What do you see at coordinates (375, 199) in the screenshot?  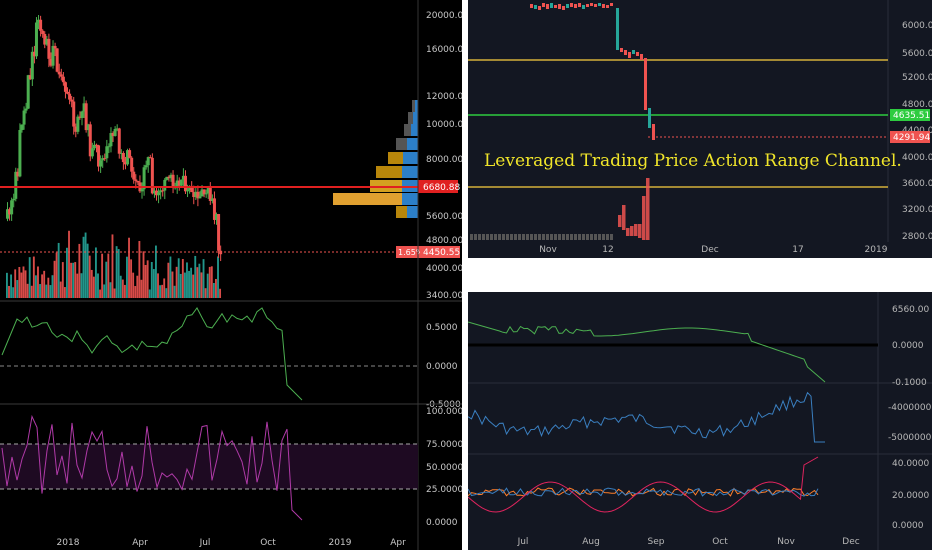 I see `volume-profile-bar` at bounding box center [375, 199].